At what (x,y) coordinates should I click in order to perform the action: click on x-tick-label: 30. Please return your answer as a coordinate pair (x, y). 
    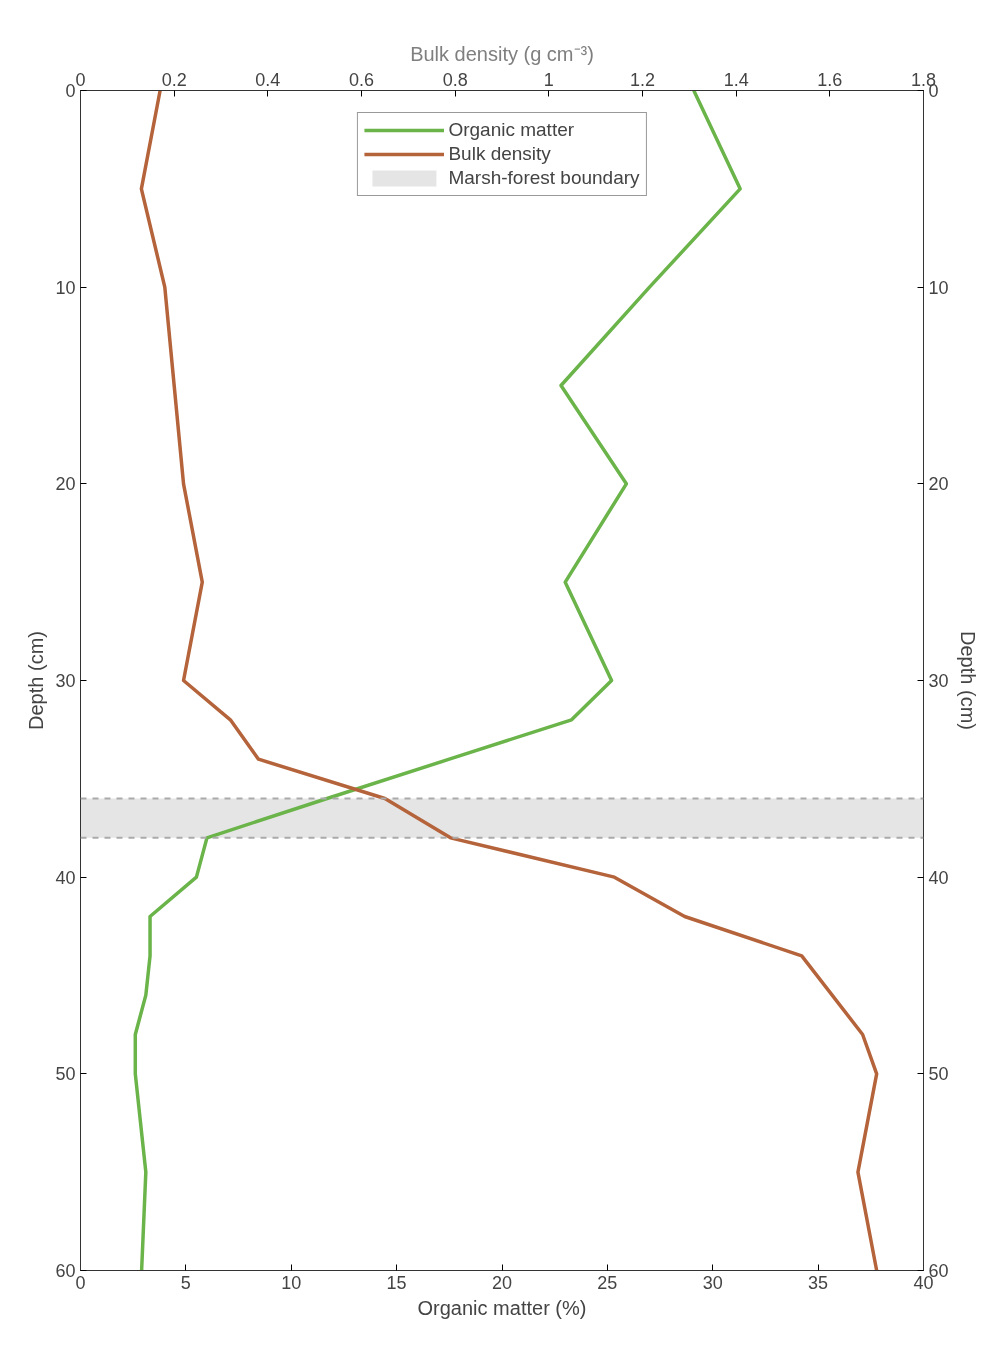
    Looking at the image, I should click on (712, 1282).